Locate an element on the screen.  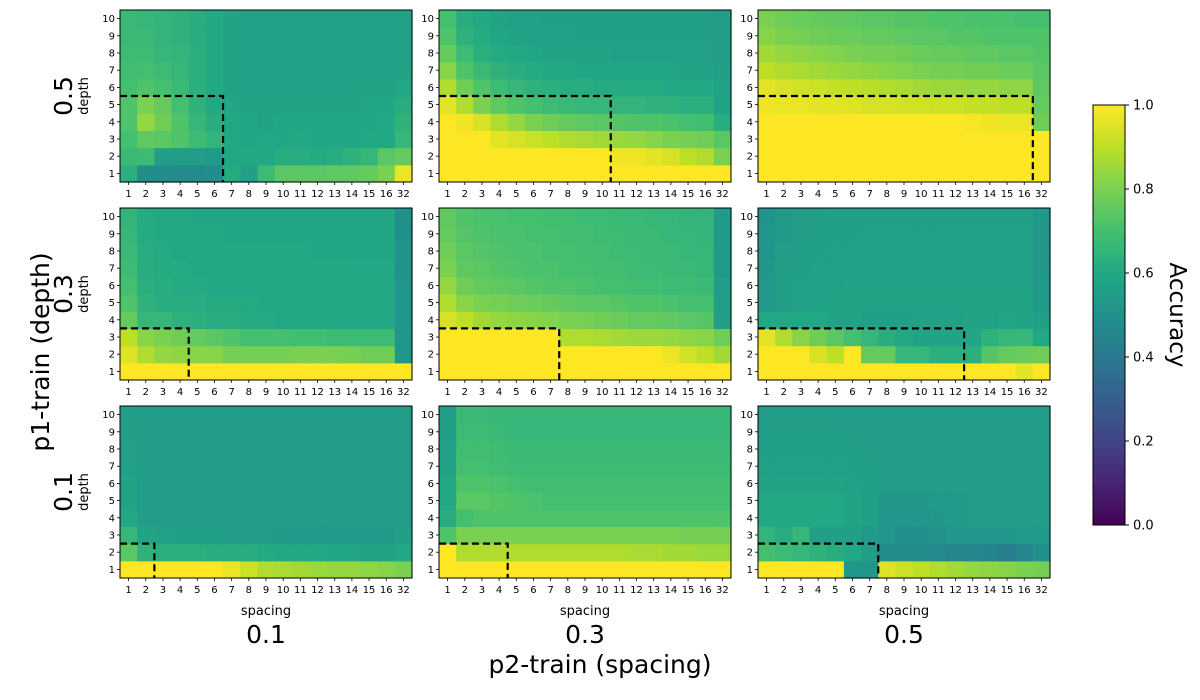
y-tick-label: 3 is located at coordinates (431, 536).